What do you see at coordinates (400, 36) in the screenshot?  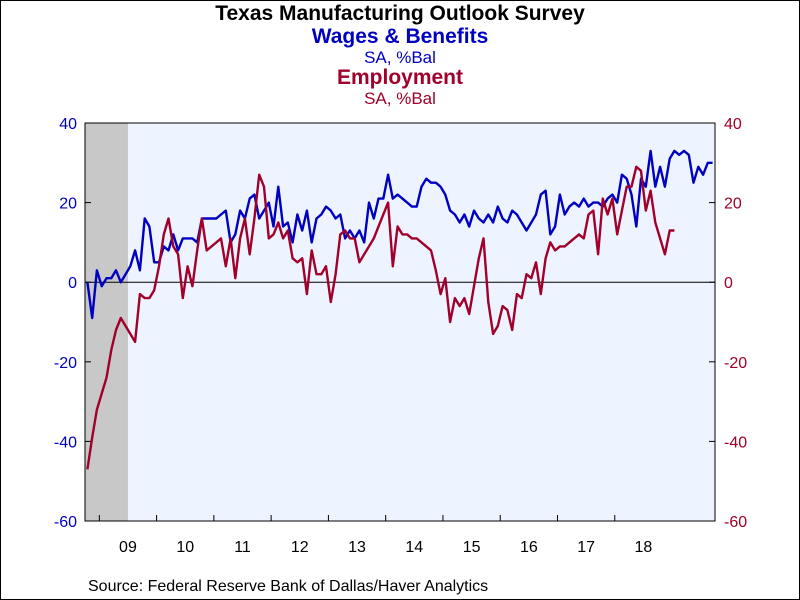 I see `series1-title: Wages & Benefits` at bounding box center [400, 36].